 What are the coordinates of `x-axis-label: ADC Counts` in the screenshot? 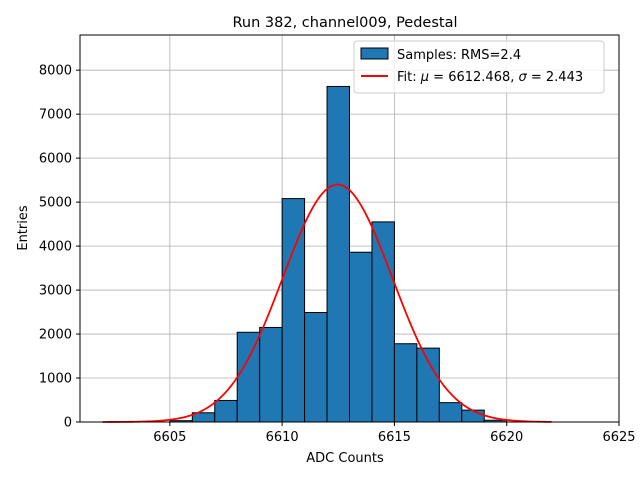 It's located at (345, 458).